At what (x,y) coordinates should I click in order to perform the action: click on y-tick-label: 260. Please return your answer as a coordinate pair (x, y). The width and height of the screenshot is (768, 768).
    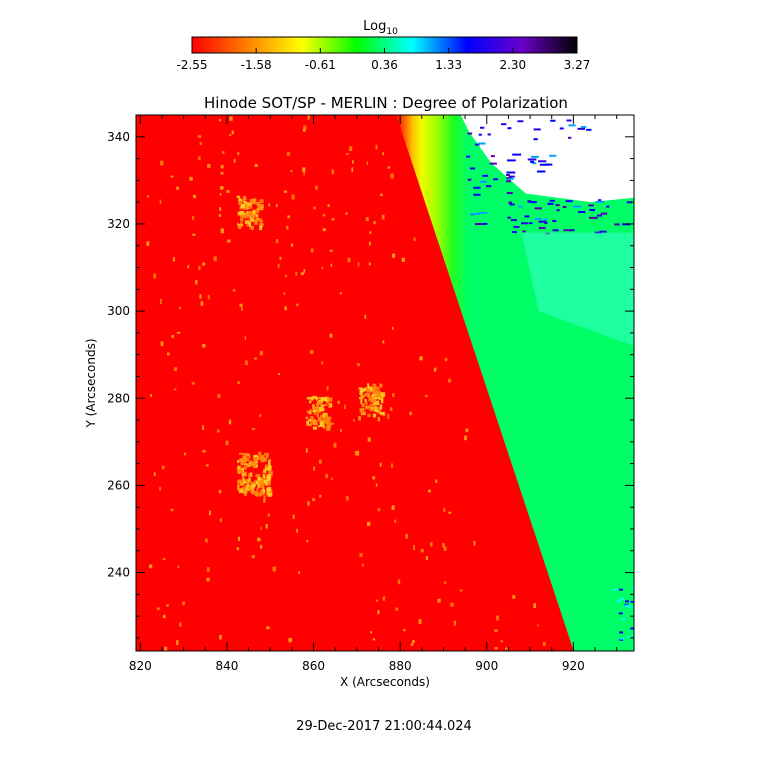
    Looking at the image, I should click on (118, 485).